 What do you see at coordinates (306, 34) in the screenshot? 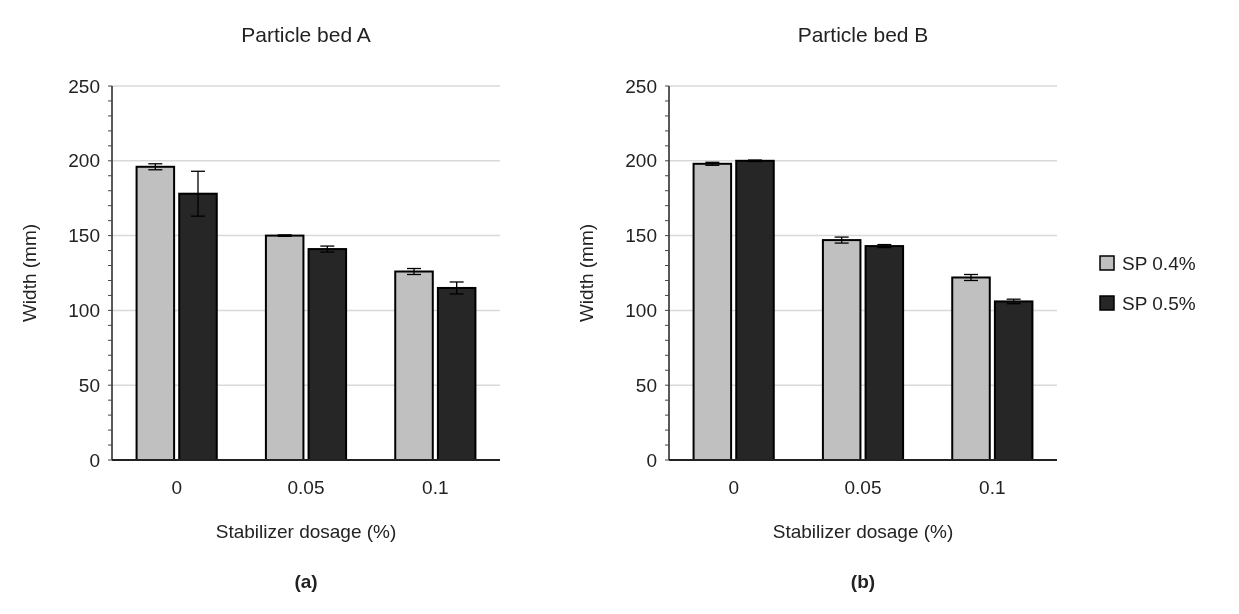
I see `chart-title: Particle bed A` at bounding box center [306, 34].